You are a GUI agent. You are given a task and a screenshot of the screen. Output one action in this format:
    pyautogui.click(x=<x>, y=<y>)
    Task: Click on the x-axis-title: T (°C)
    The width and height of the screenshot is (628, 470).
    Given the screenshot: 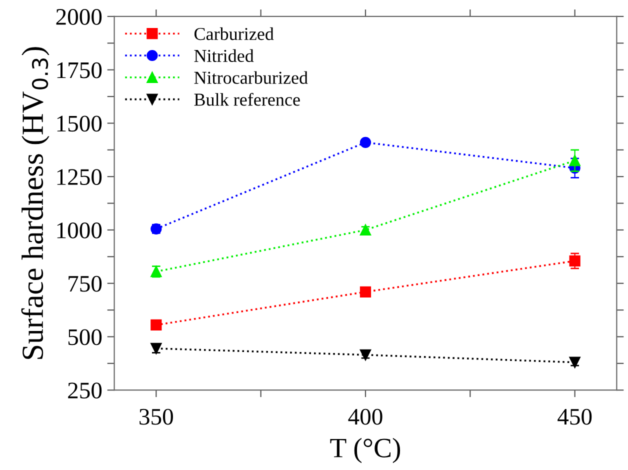 What is the action you would take?
    pyautogui.click(x=365, y=451)
    